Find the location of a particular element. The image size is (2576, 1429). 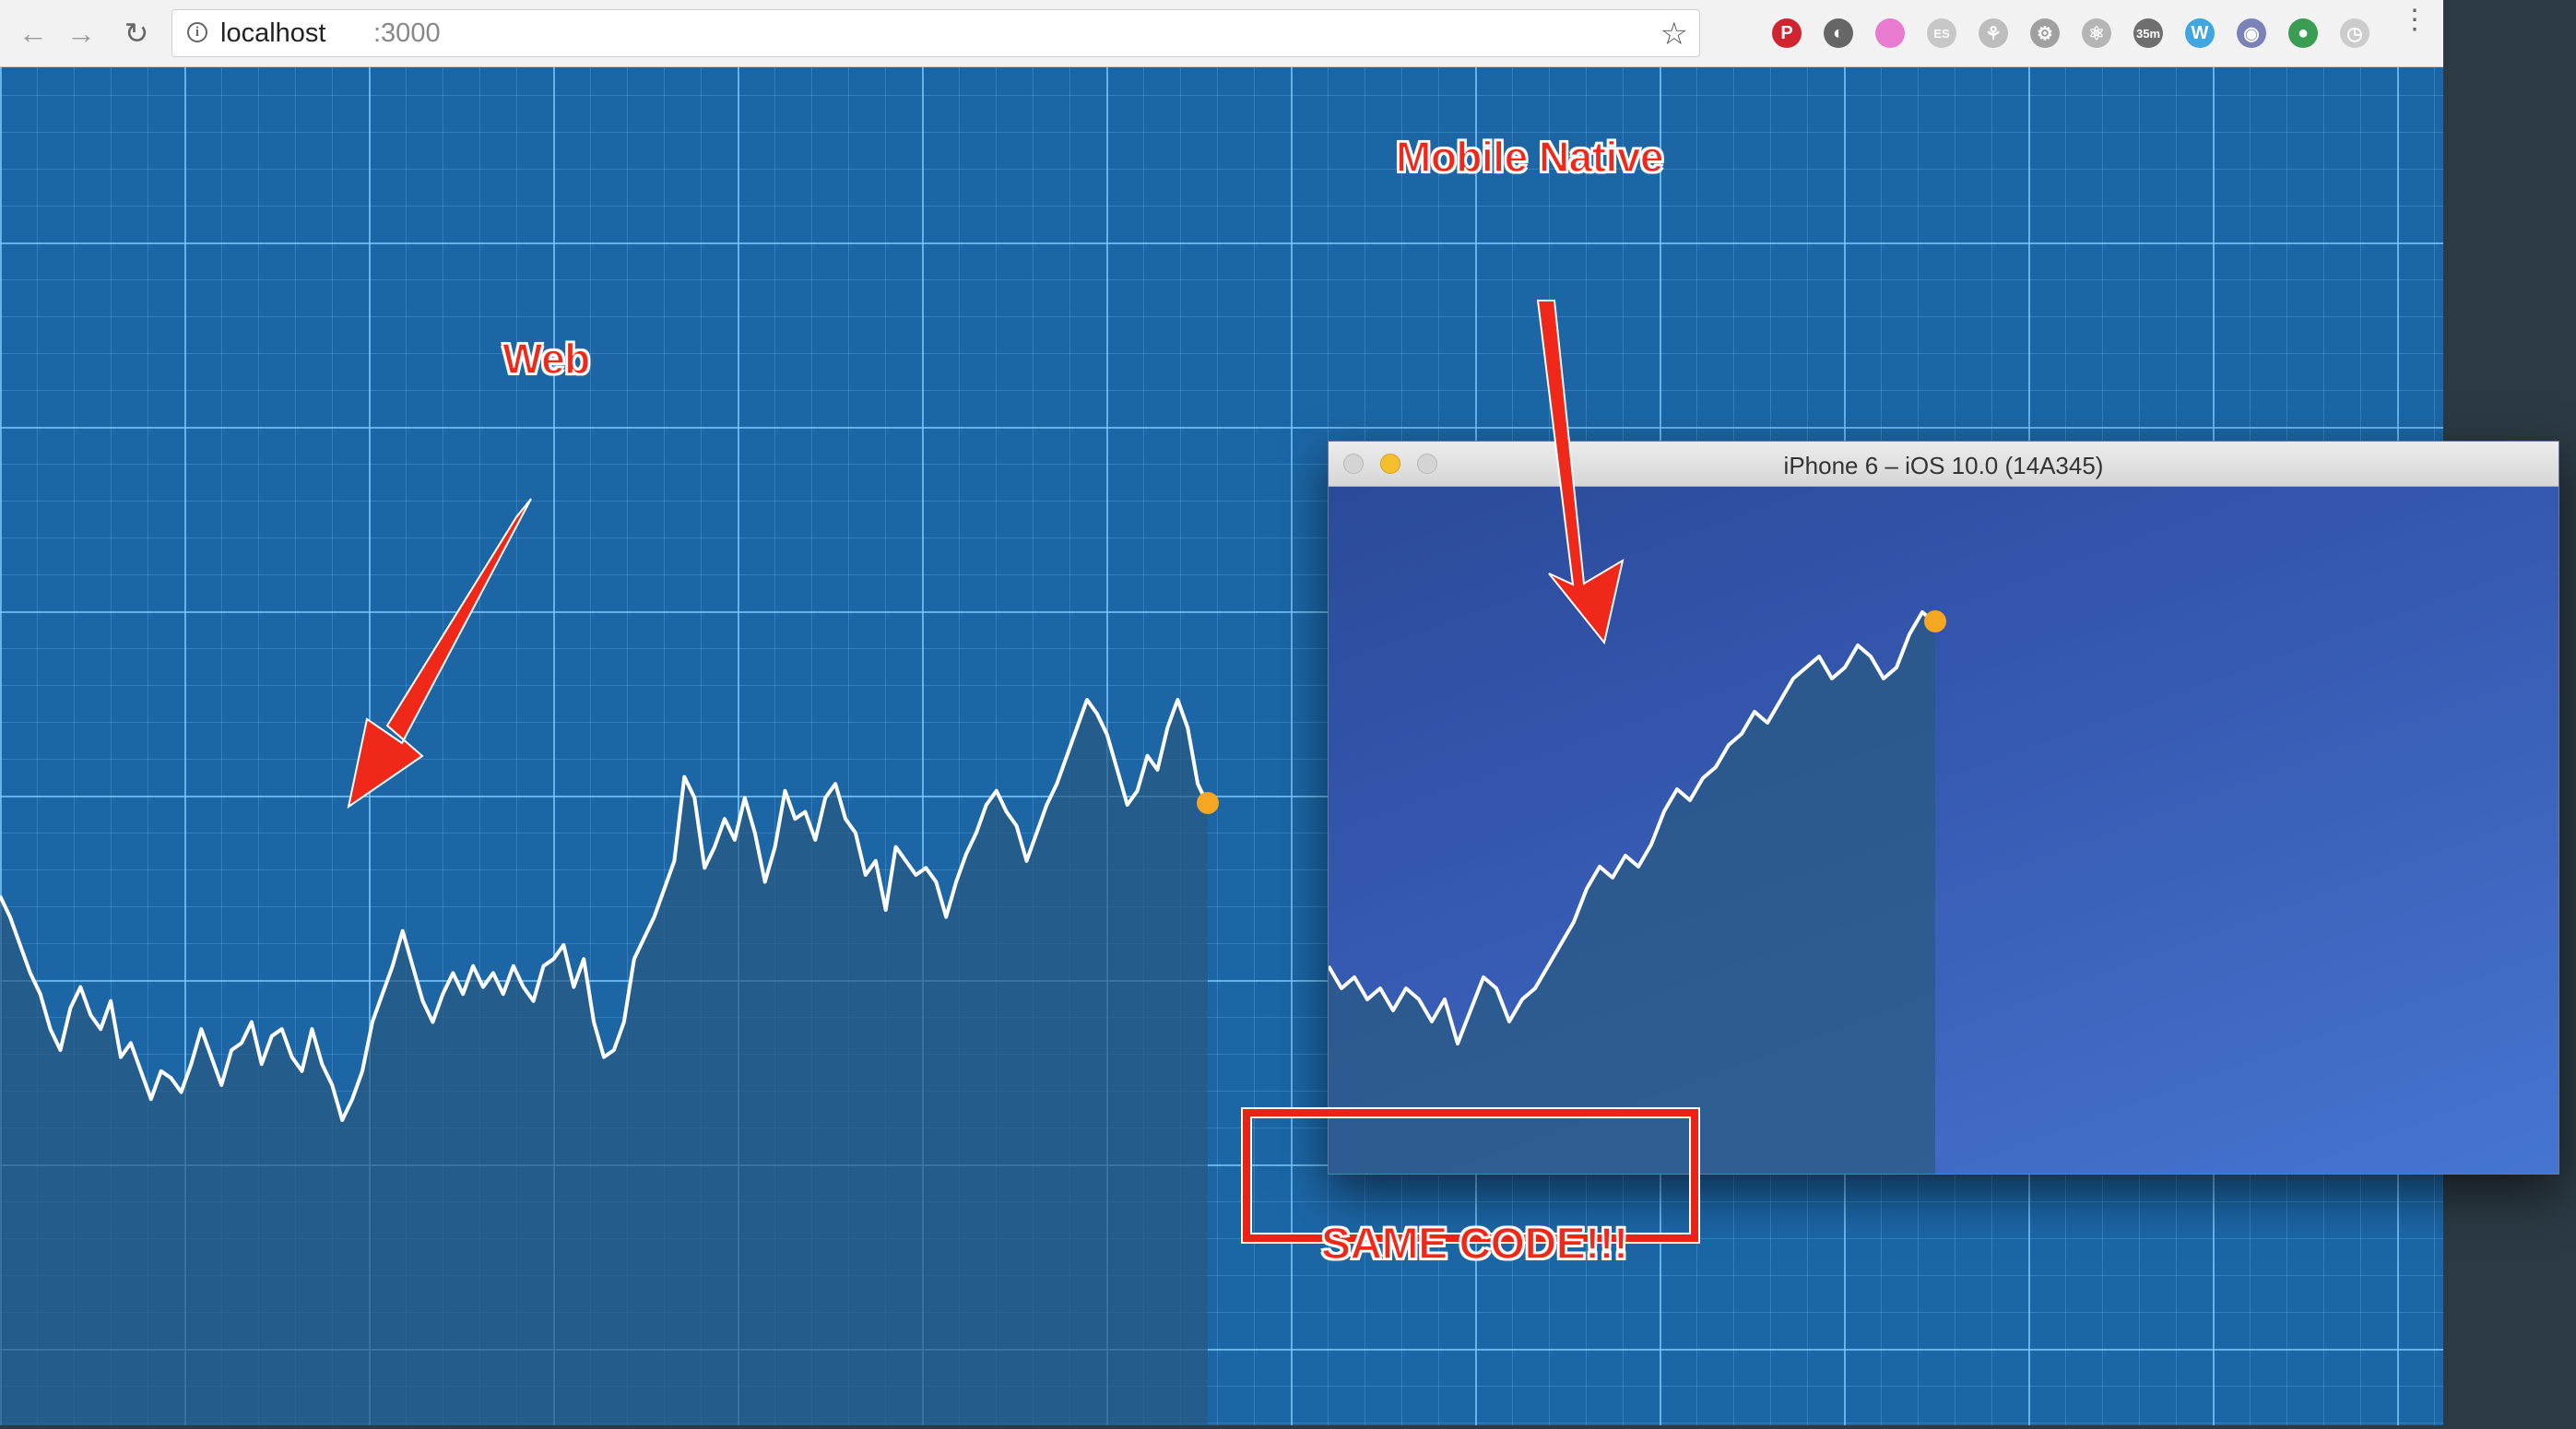

address-bar: i localhost :3000 ☆ is located at coordinates (935, 33).